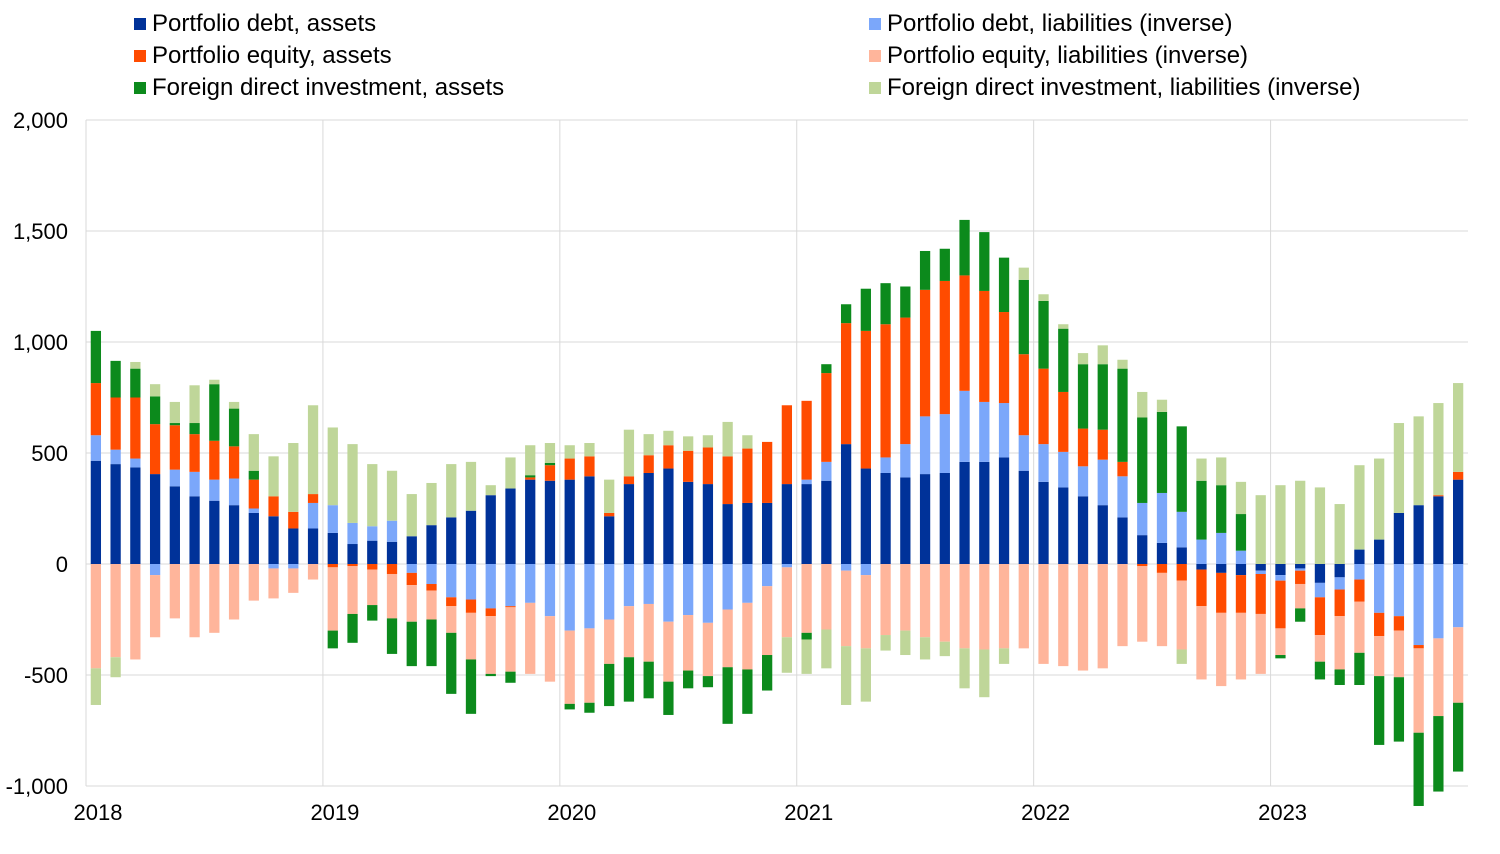 Image resolution: width=1500 pixels, height=854 pixels. Describe the element at coordinates (98, 812) in the screenshot. I see `x-tick-label: 2018` at that location.